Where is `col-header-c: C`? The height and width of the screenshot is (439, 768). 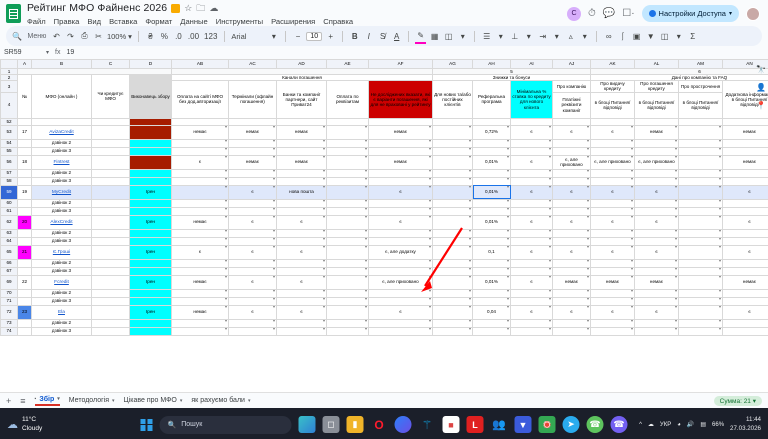
col-header-c: C is located at coordinates (110, 64).